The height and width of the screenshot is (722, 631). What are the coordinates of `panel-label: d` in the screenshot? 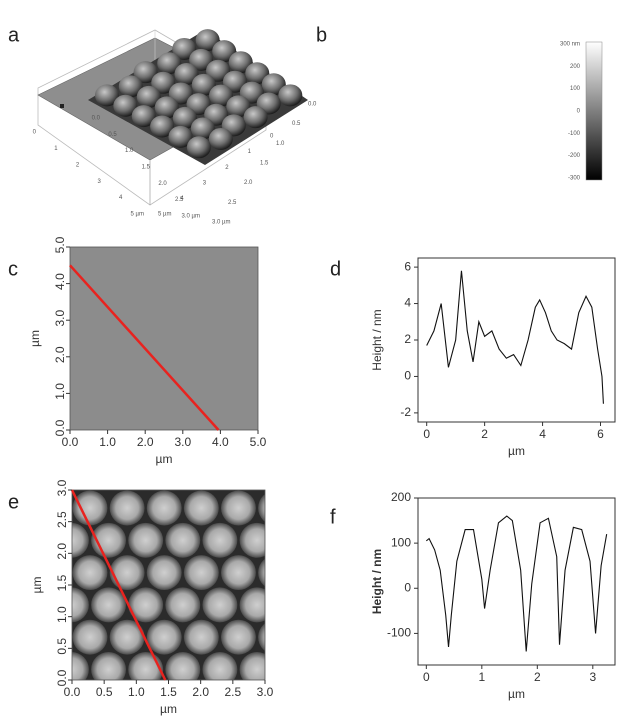 It's located at (335, 269).